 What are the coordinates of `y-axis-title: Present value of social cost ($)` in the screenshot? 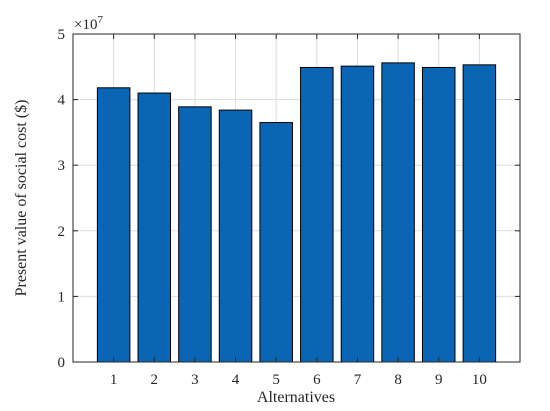 It's located at (21, 198).